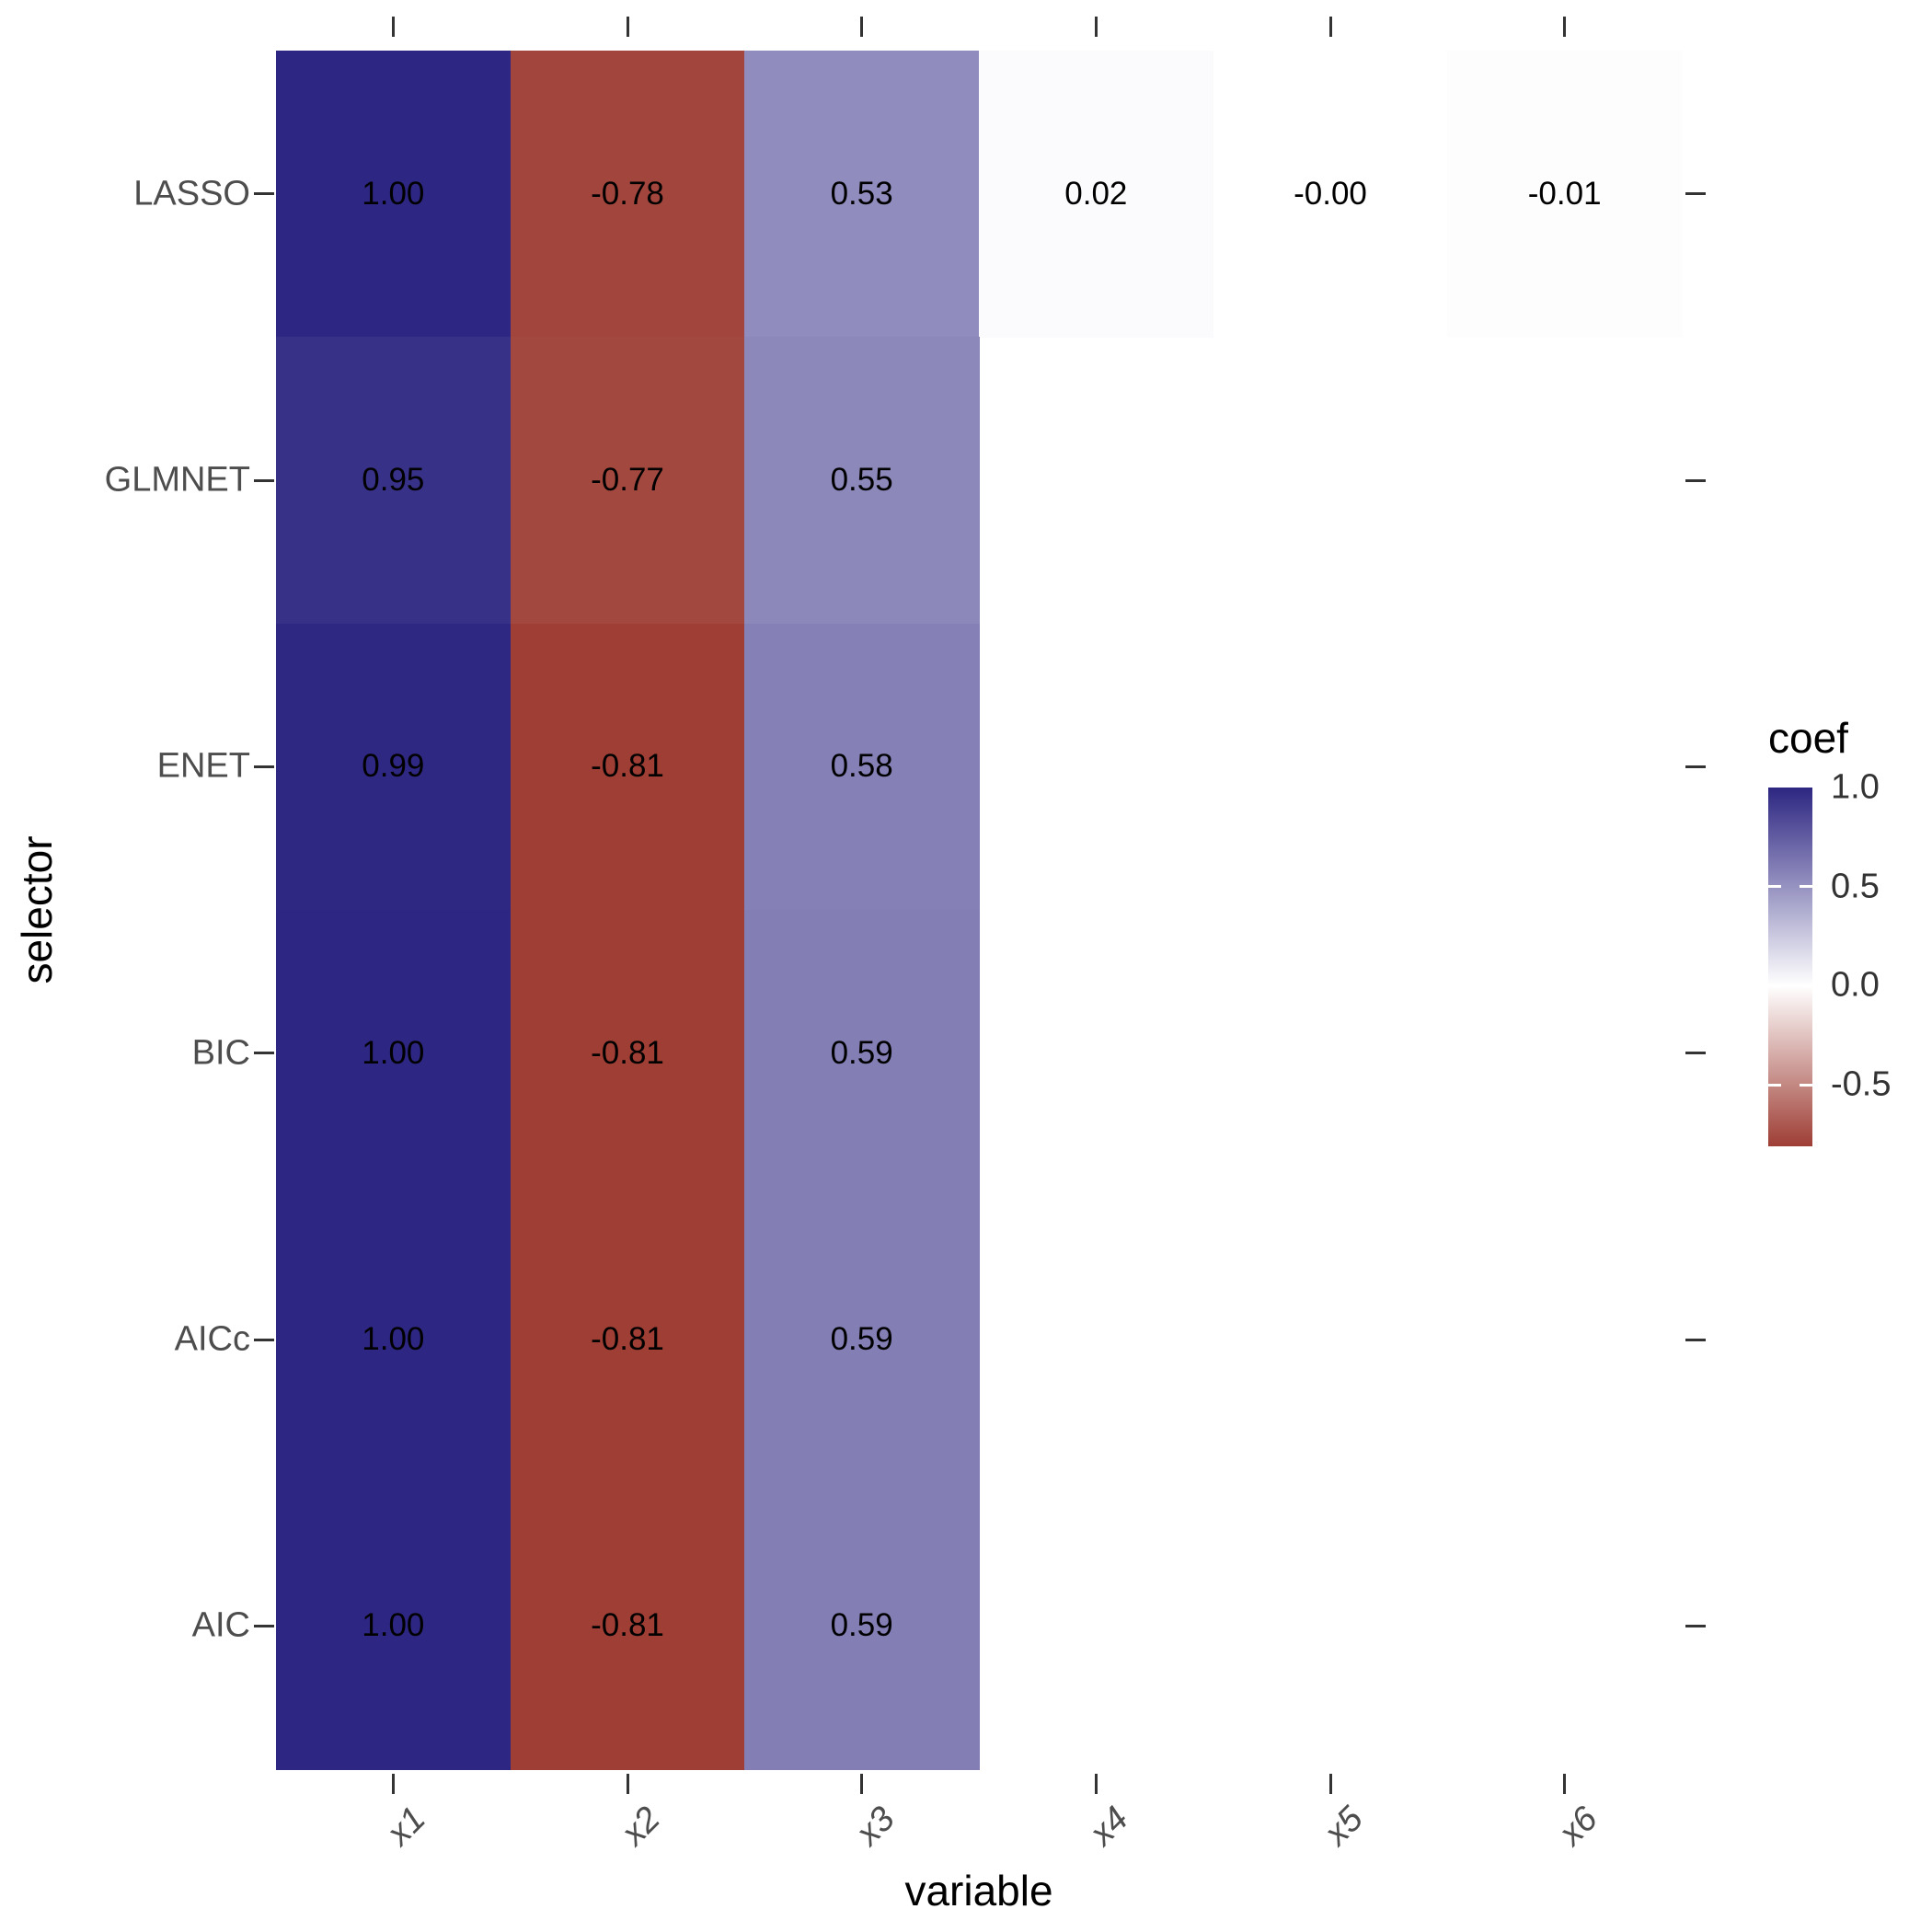 Image resolution: width=1932 pixels, height=1932 pixels. What do you see at coordinates (1855, 787) in the screenshot?
I see `legend-tick-label: 1.0` at bounding box center [1855, 787].